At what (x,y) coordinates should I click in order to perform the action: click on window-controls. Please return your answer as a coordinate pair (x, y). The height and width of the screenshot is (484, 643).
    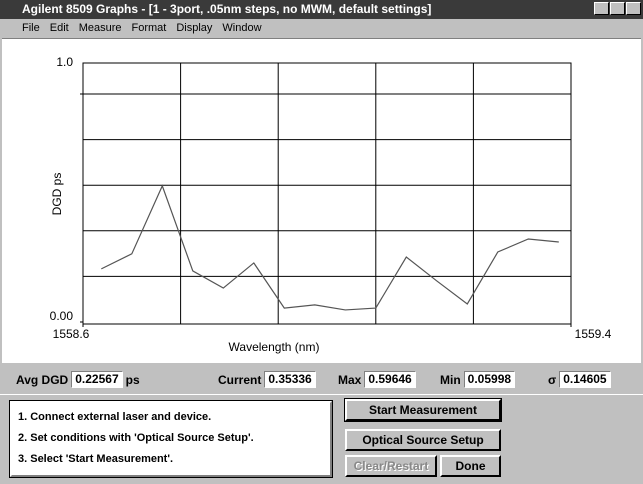
    Looking at the image, I should click on (617, 8).